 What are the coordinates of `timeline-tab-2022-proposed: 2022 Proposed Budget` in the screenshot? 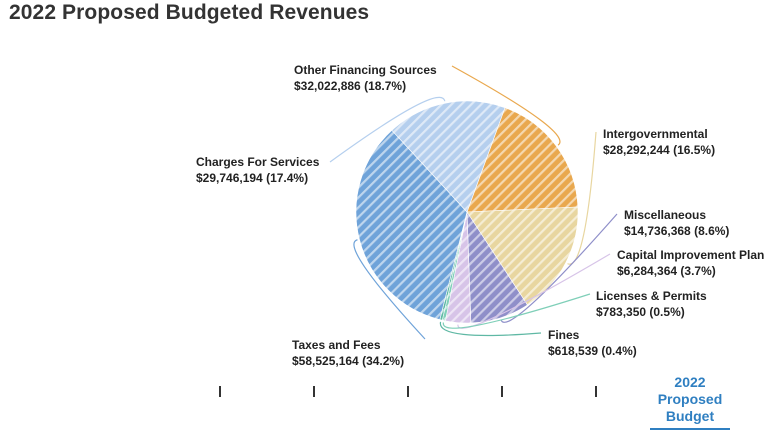 It's located at (690, 402).